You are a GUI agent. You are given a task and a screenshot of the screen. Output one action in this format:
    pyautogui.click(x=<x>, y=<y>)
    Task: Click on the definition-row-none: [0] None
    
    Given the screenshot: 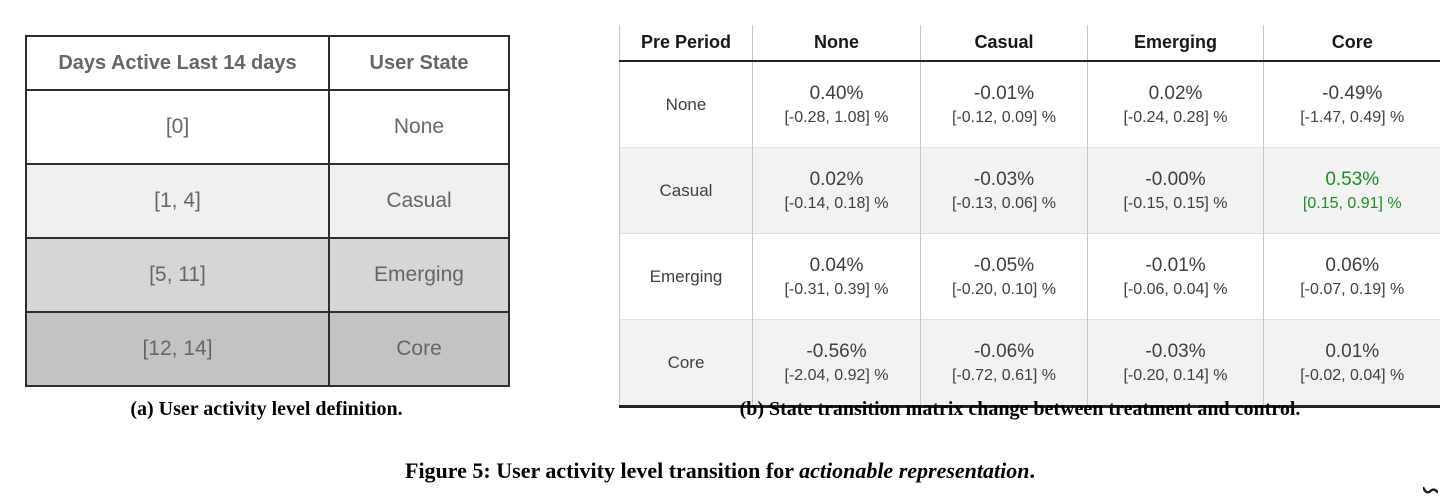 What is the action you would take?
    pyautogui.click(x=267, y=127)
    